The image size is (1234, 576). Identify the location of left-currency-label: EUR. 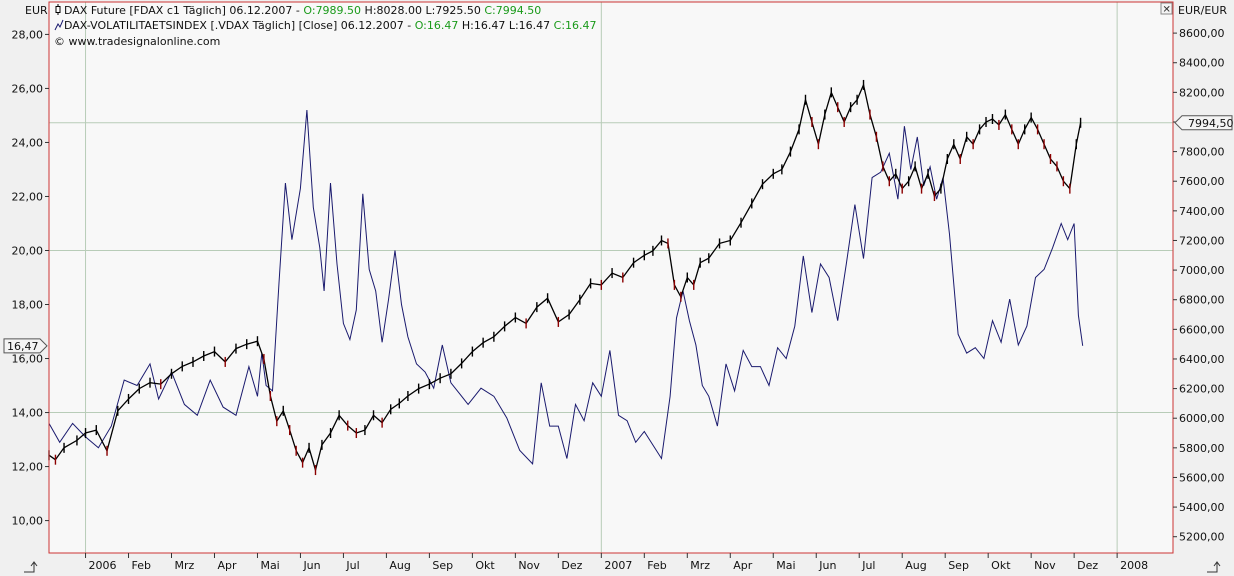
(36, 10).